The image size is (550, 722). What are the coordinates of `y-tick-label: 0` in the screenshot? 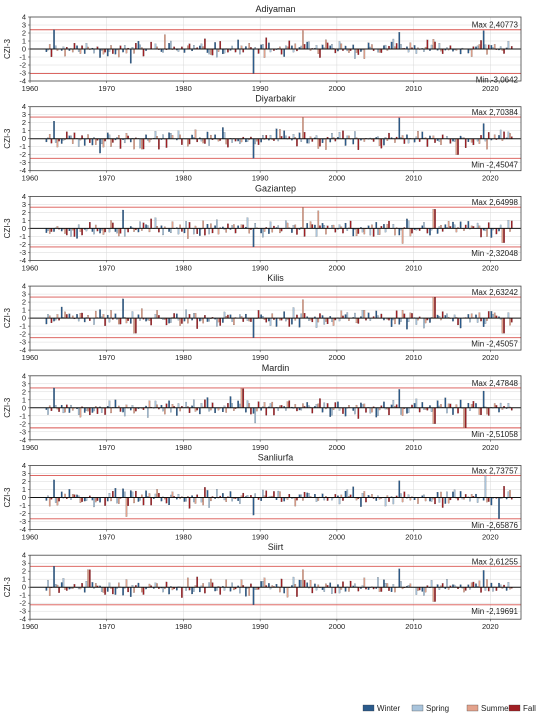 It's located at (24, 228).